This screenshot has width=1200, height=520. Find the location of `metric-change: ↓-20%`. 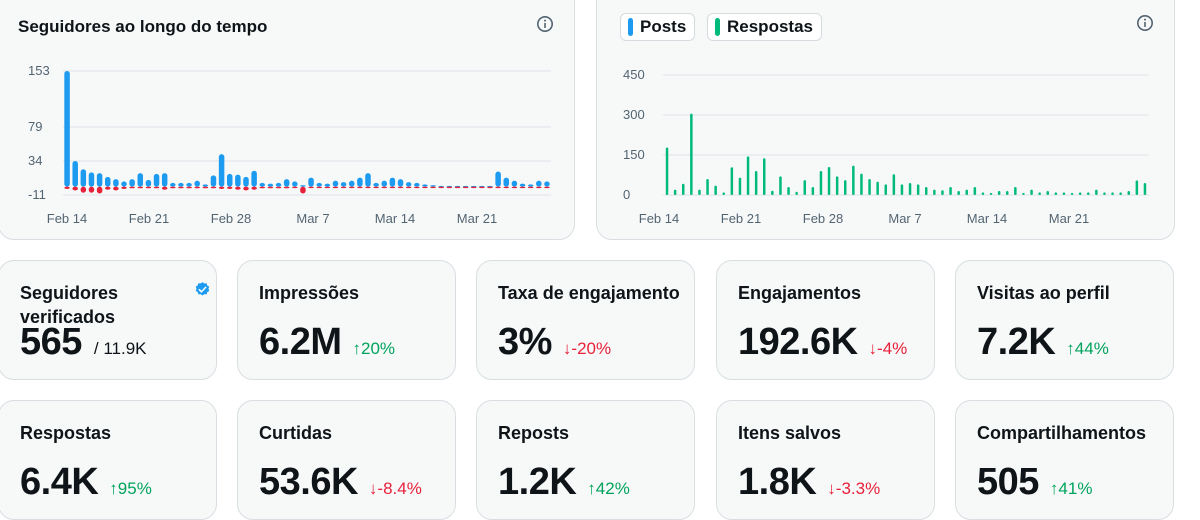

metric-change: ↓-20% is located at coordinates (587, 348).